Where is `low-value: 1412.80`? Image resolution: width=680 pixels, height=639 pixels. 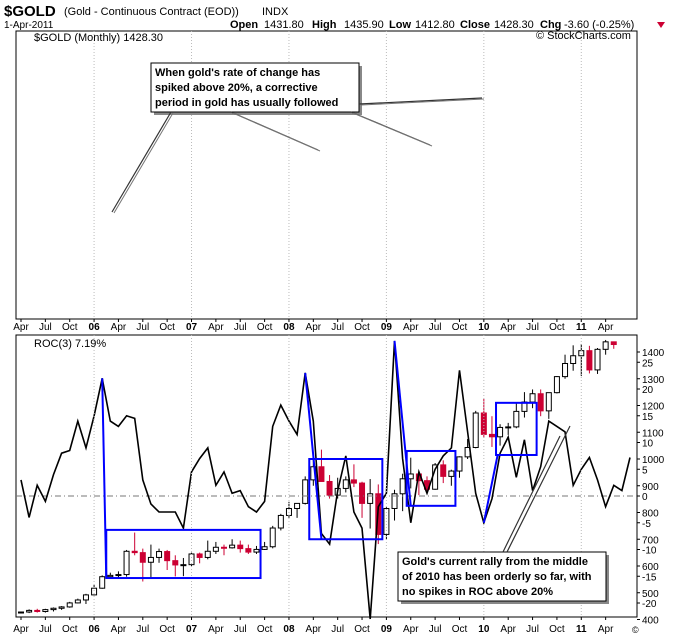
low-value: 1412.80 is located at coordinates (435, 25).